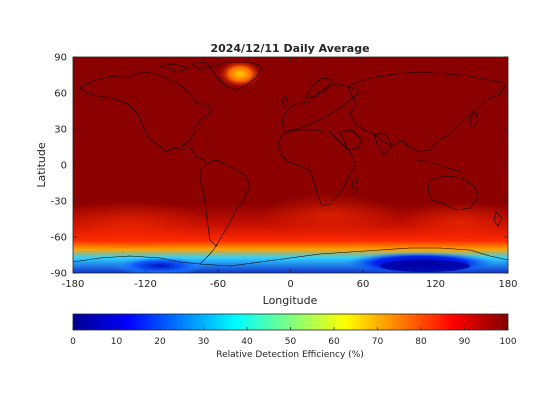 The height and width of the screenshot is (420, 560). Describe the element at coordinates (59, 238) in the screenshot. I see `y-tick-label: -60` at that location.